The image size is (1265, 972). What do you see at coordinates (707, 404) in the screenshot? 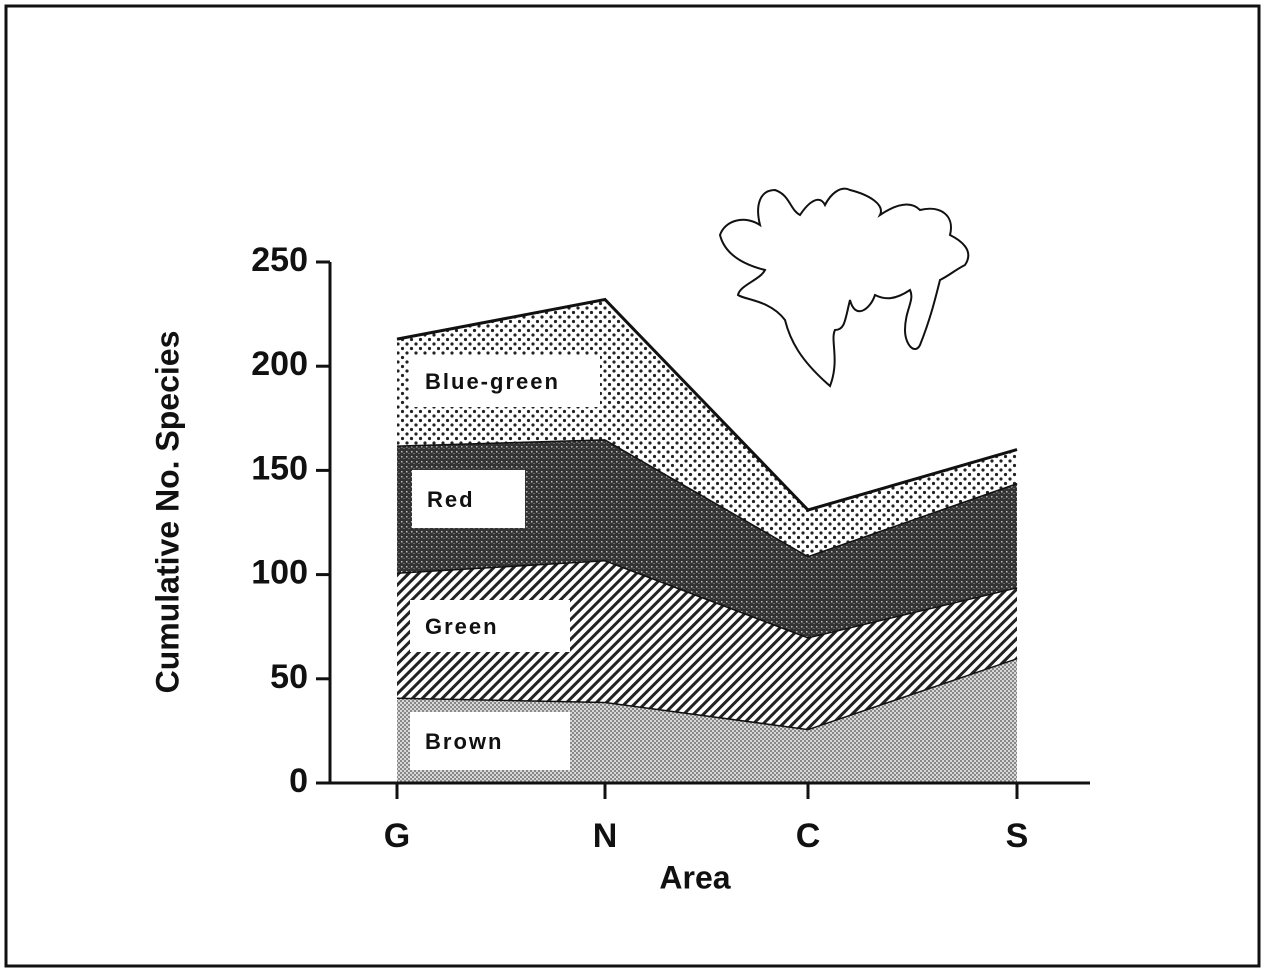
I see `area-edge` at bounding box center [707, 404].